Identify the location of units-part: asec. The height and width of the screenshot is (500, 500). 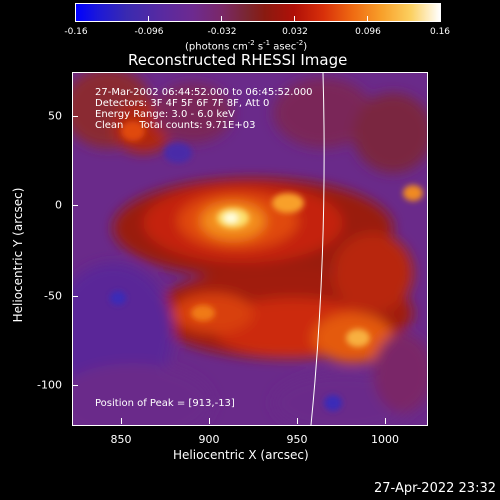
(283, 47).